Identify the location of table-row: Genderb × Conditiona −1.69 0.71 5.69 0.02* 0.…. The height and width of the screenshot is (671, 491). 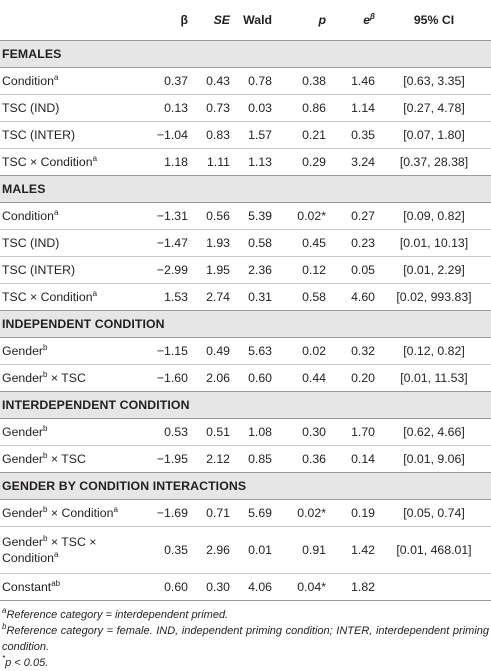
(245, 513).